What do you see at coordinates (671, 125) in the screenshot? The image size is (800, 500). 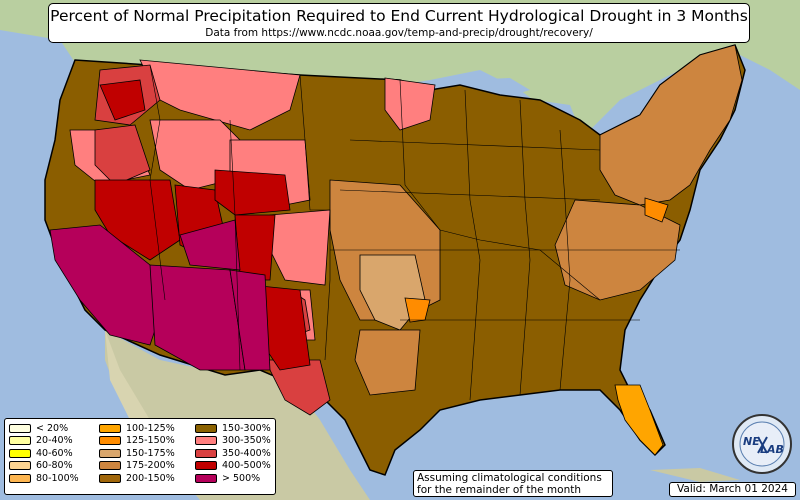 I see `northeast-region` at bounding box center [671, 125].